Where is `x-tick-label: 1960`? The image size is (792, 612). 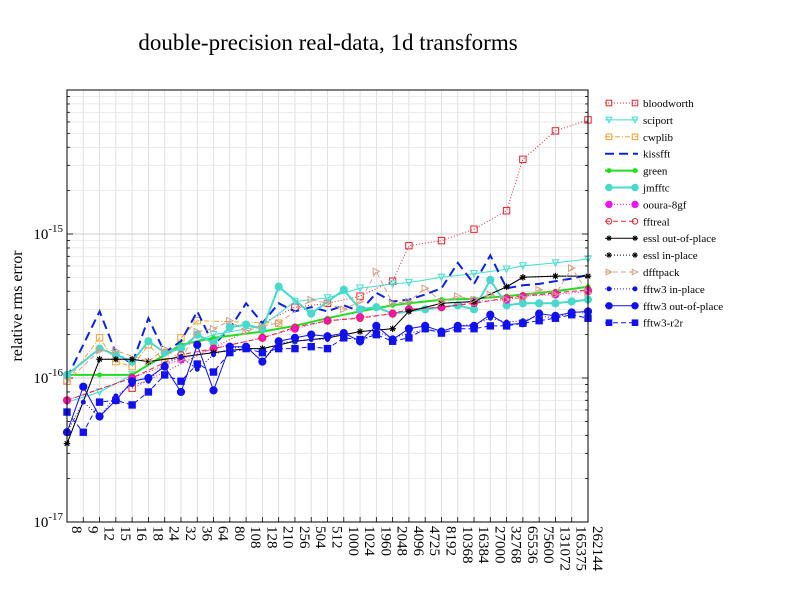
x-tick-label: 1960 is located at coordinates (385, 541).